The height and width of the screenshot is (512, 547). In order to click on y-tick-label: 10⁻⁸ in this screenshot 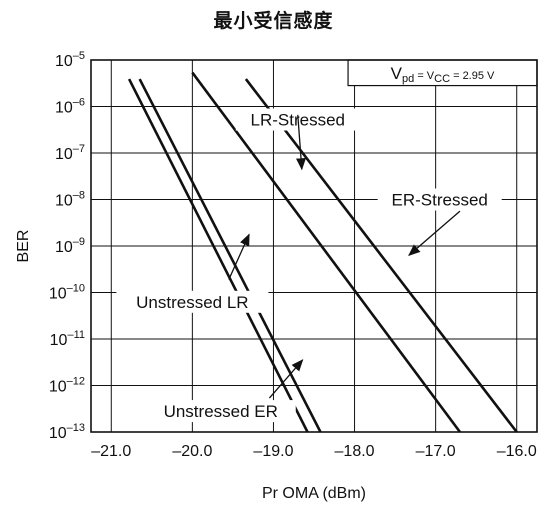, I will do `click(70, 200)`.